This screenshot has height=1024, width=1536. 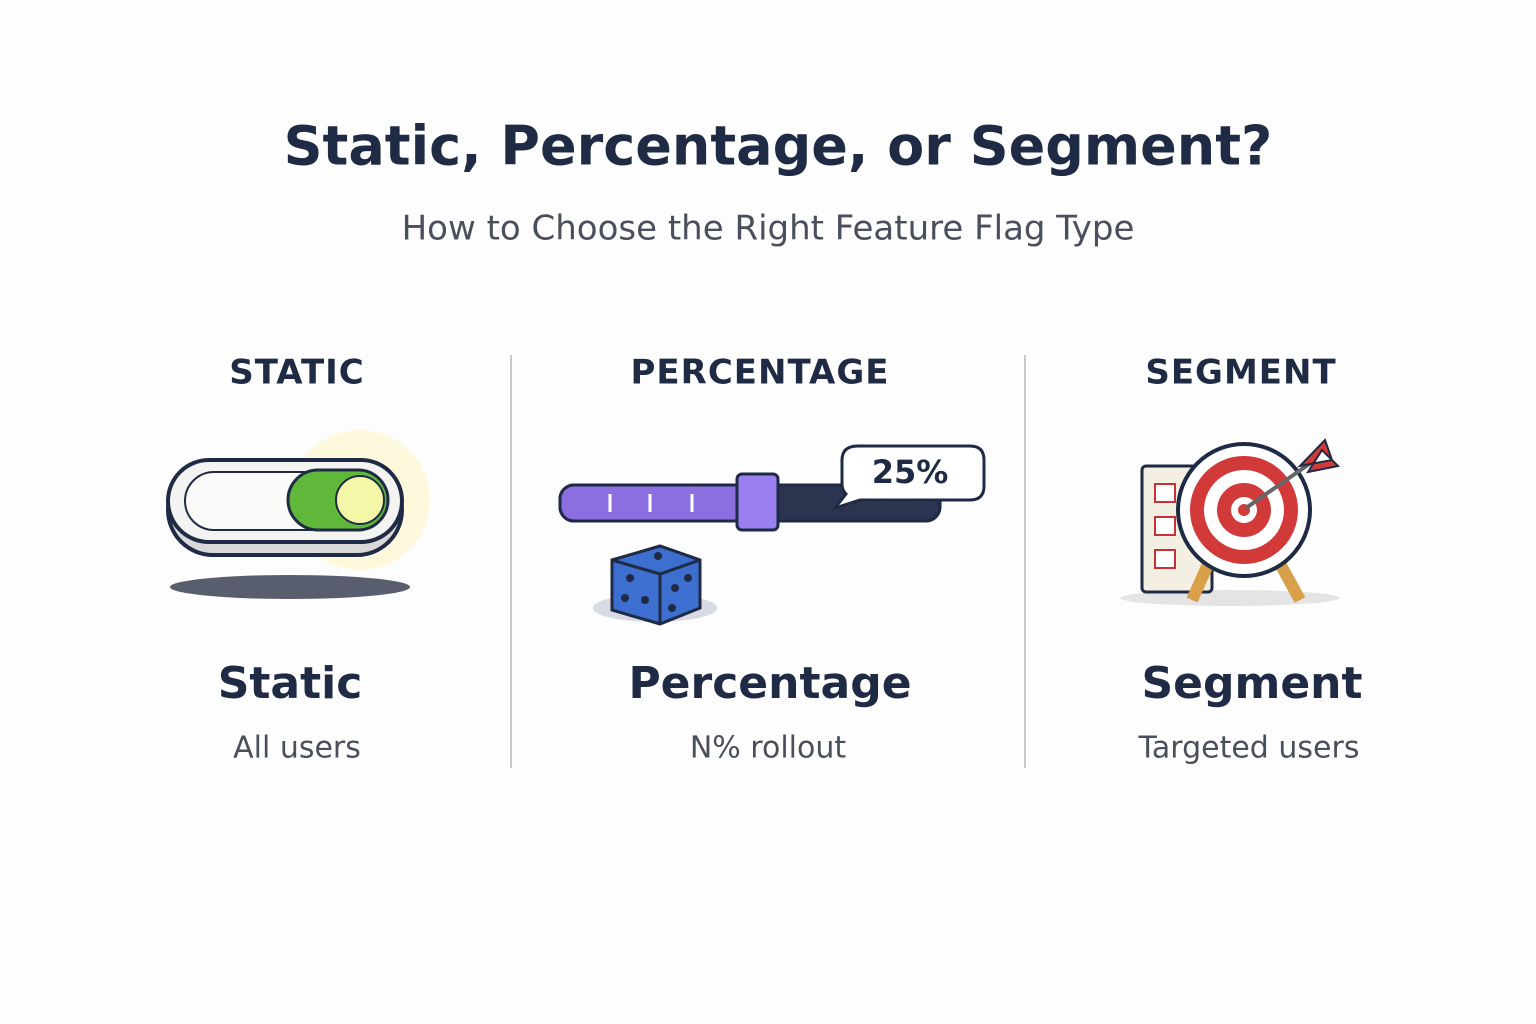 I want to click on toggle-icon, so click(x=298, y=514).